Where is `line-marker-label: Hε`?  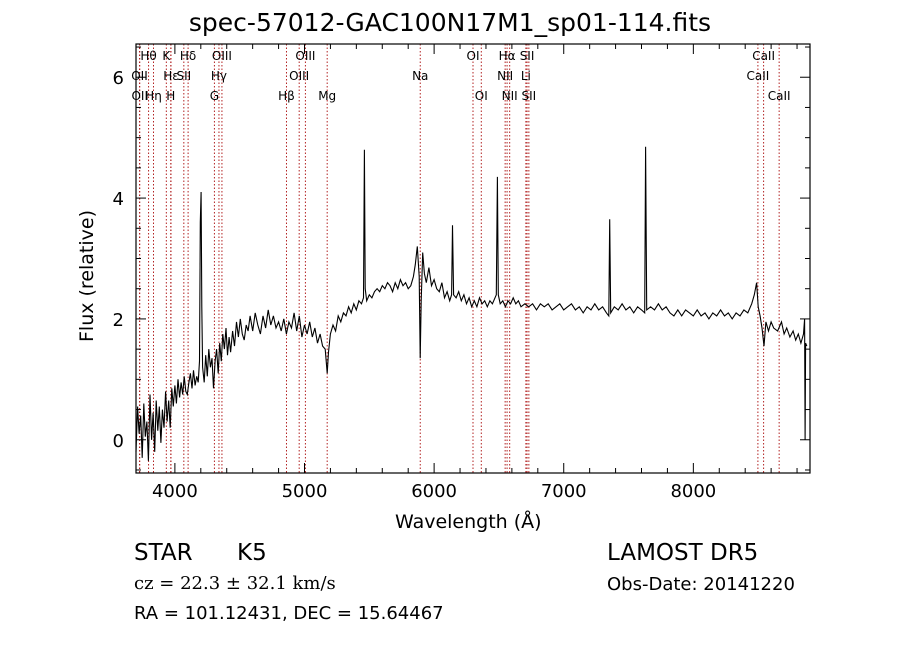
line-marker-label: Hε is located at coordinates (171, 76).